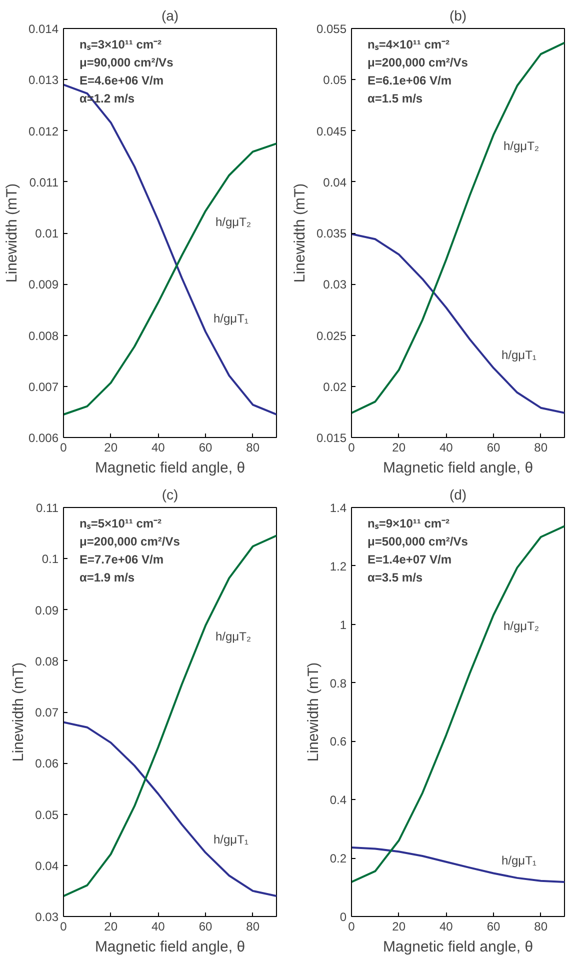 The width and height of the screenshot is (576, 958). Describe the element at coordinates (338, 566) in the screenshot. I see `y-tick-label: 1.2` at that location.